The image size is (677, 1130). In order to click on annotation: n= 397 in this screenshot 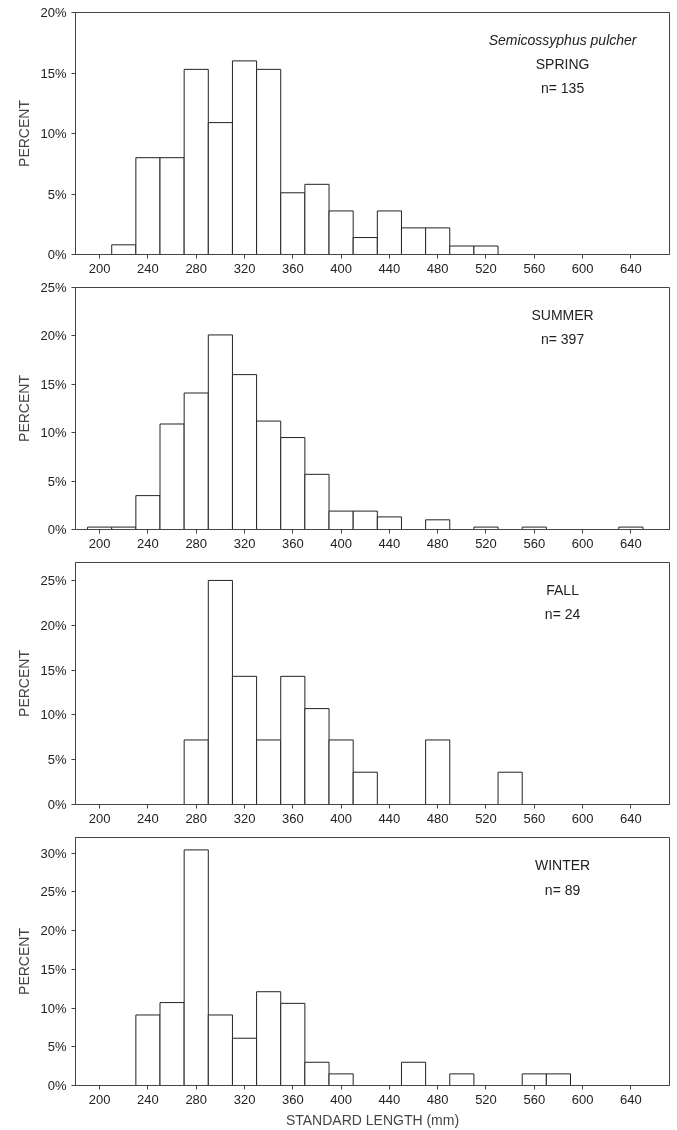, I will do `click(562, 339)`.